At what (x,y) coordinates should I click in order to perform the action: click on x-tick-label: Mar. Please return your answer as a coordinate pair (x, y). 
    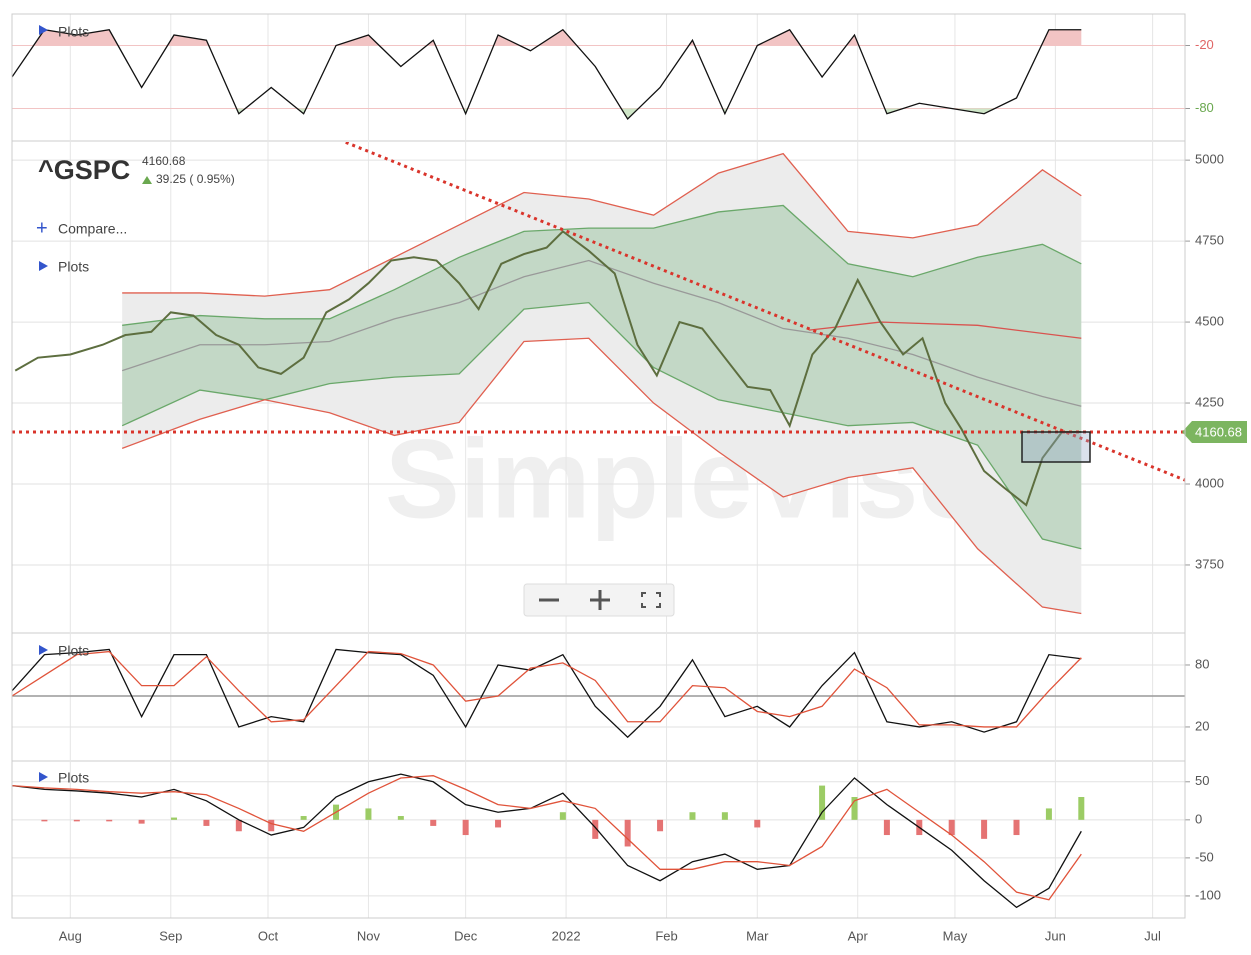
    Looking at the image, I should click on (757, 935).